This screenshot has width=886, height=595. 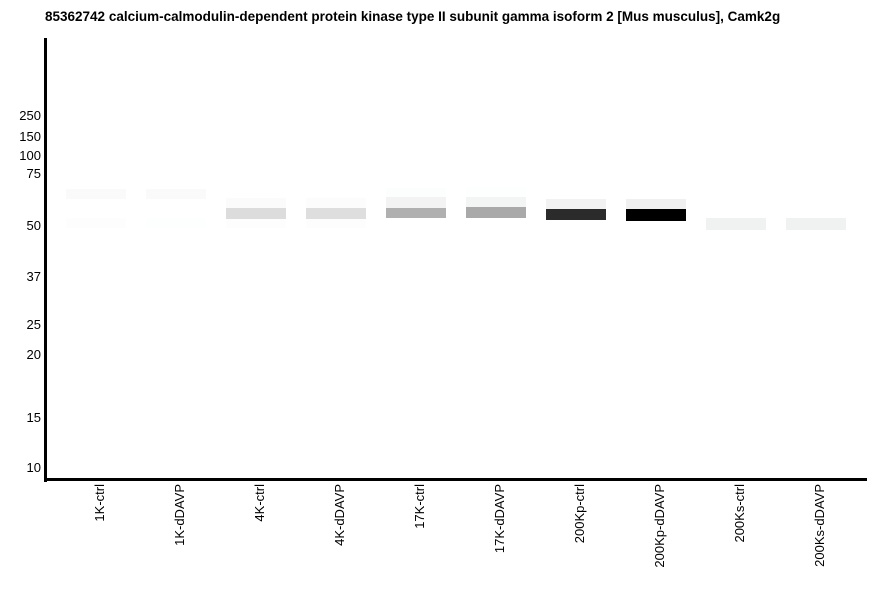 What do you see at coordinates (455, 479) in the screenshot?
I see `x-axis-line` at bounding box center [455, 479].